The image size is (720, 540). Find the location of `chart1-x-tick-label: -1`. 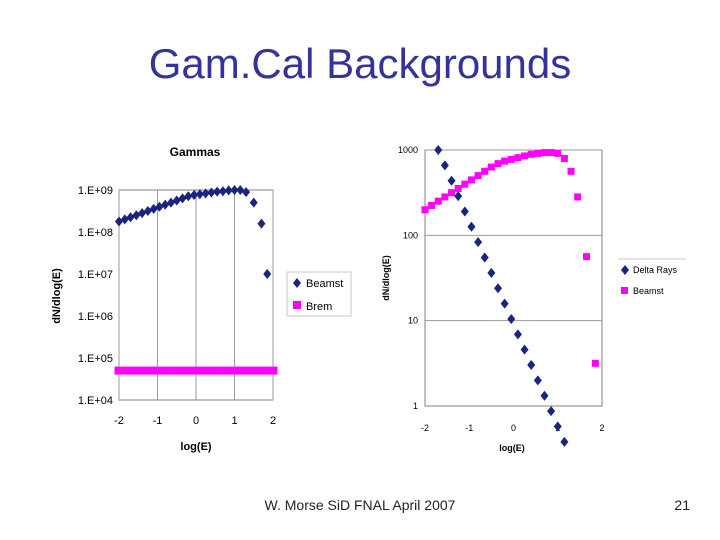

chart1-x-tick-label: -1 is located at coordinates (158, 421).